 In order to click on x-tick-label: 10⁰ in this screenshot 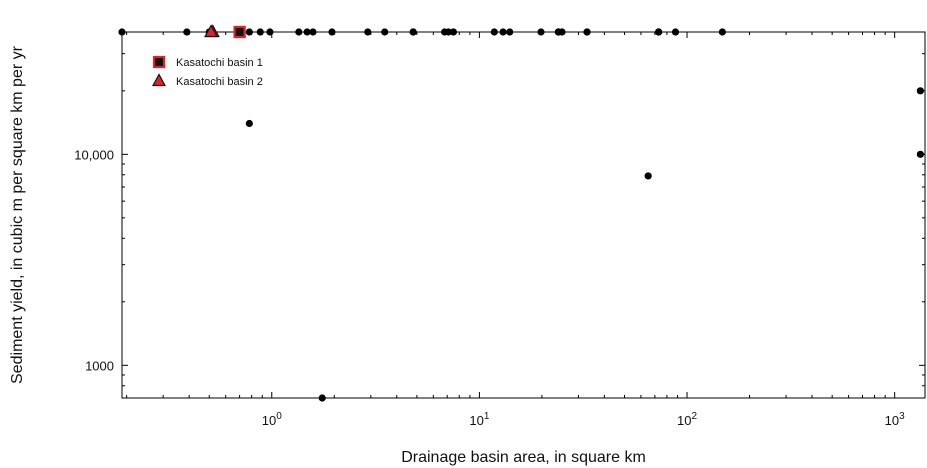, I will do `click(272, 419)`.